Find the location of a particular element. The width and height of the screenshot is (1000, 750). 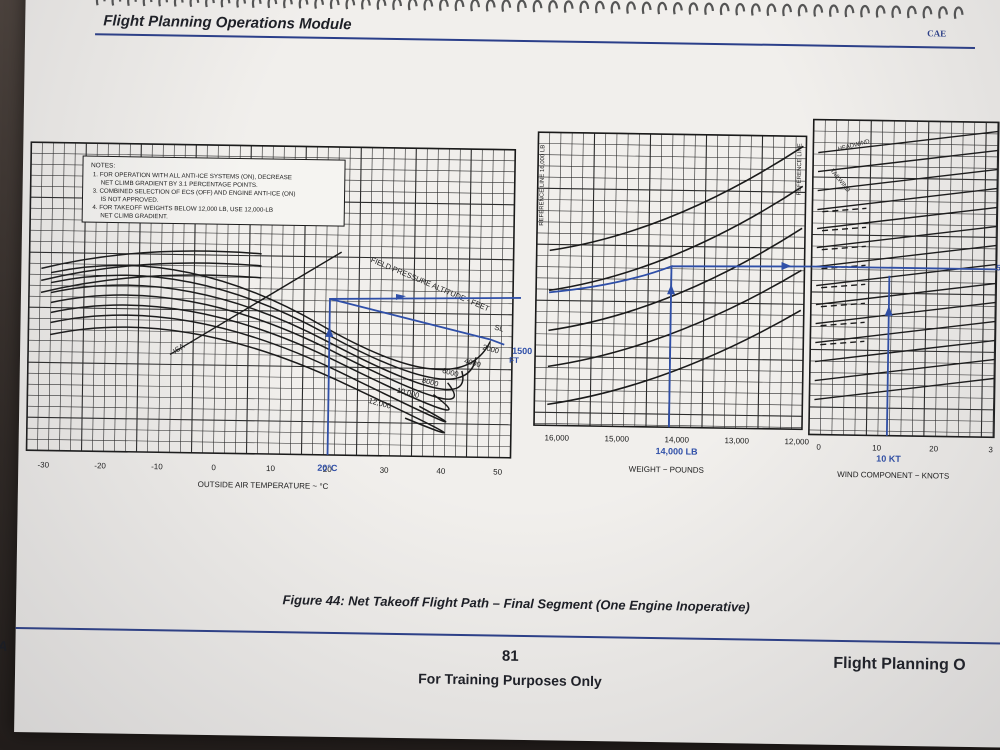

temperature-tick-label: 30 is located at coordinates (385, 470).